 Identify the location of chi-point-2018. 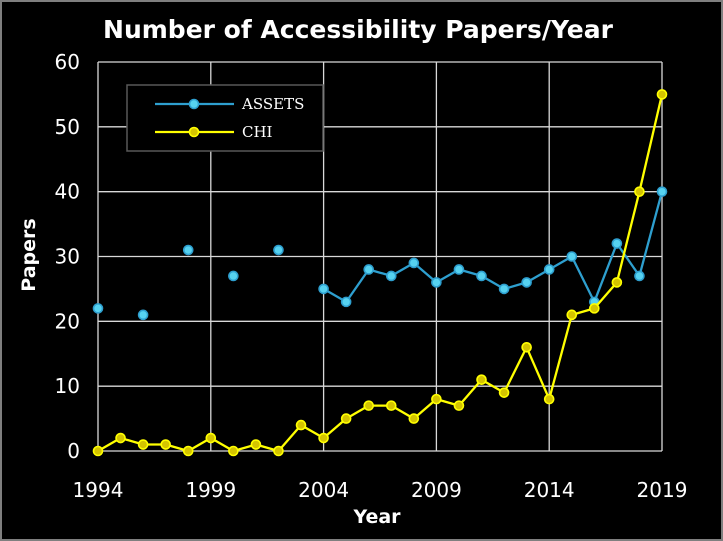
(639, 191).